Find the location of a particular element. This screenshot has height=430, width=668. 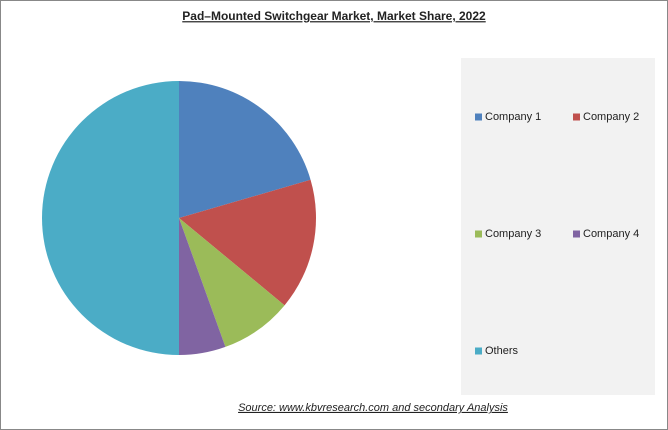

legend-label: Company 3 is located at coordinates (513, 234).